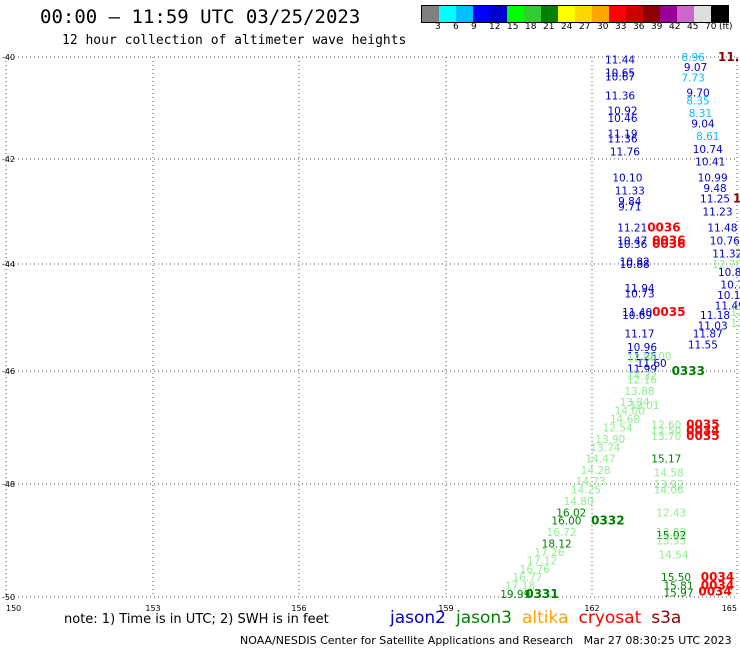  What do you see at coordinates (549, 27) in the screenshot?
I see `legend-label: 21` at bounding box center [549, 27].